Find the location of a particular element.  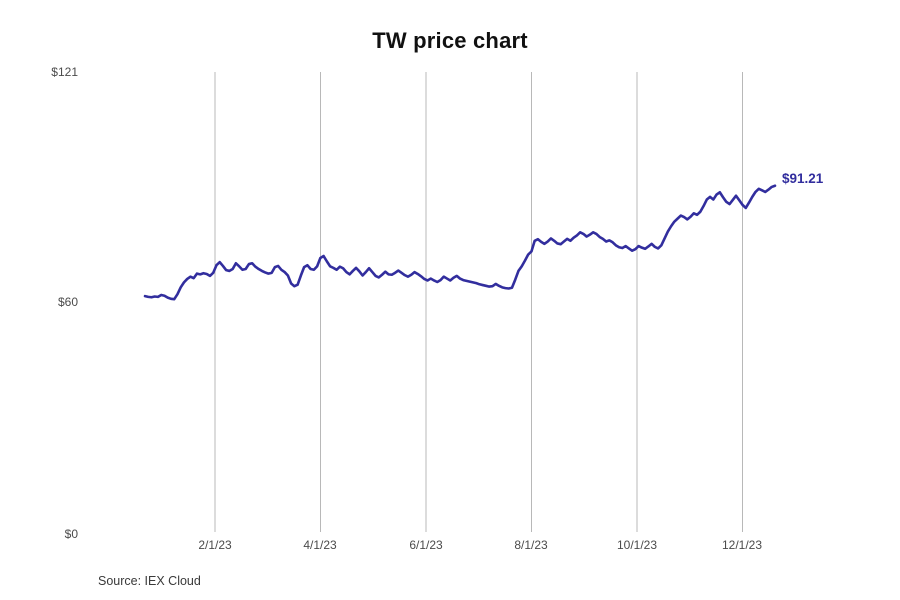

chart-title: TW price chart is located at coordinates (450, 40).